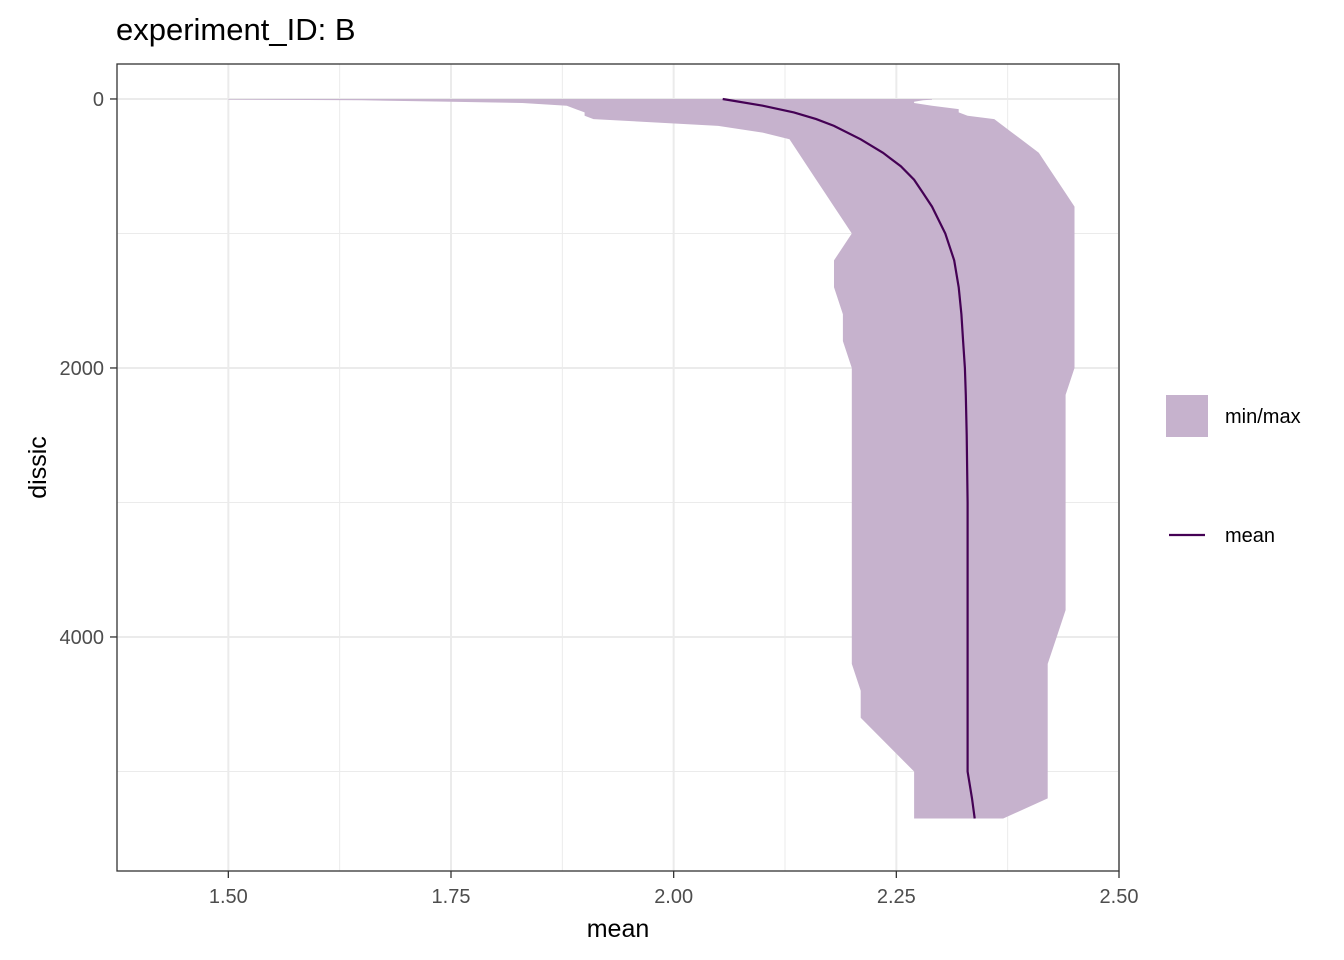 The image size is (1344, 960). Describe the element at coordinates (236, 29) in the screenshot. I see `chart-title: experiment_ID: B` at that location.